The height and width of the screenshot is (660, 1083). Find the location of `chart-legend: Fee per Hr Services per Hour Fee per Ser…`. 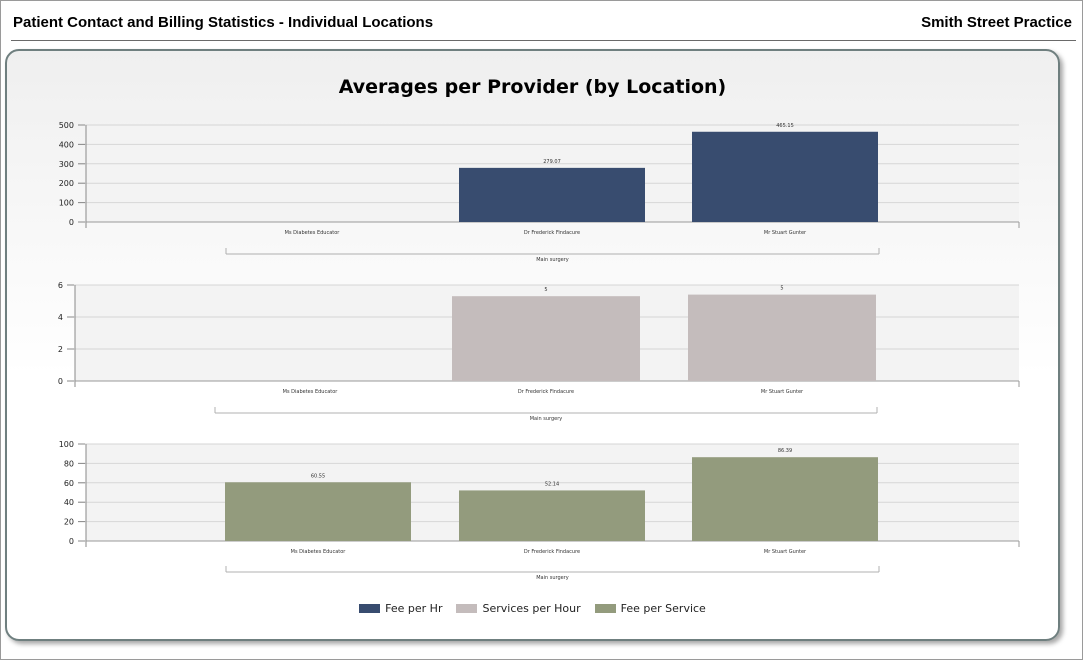

chart-legend: Fee per Hr Services per Hour Fee per Ser… is located at coordinates (532, 608).